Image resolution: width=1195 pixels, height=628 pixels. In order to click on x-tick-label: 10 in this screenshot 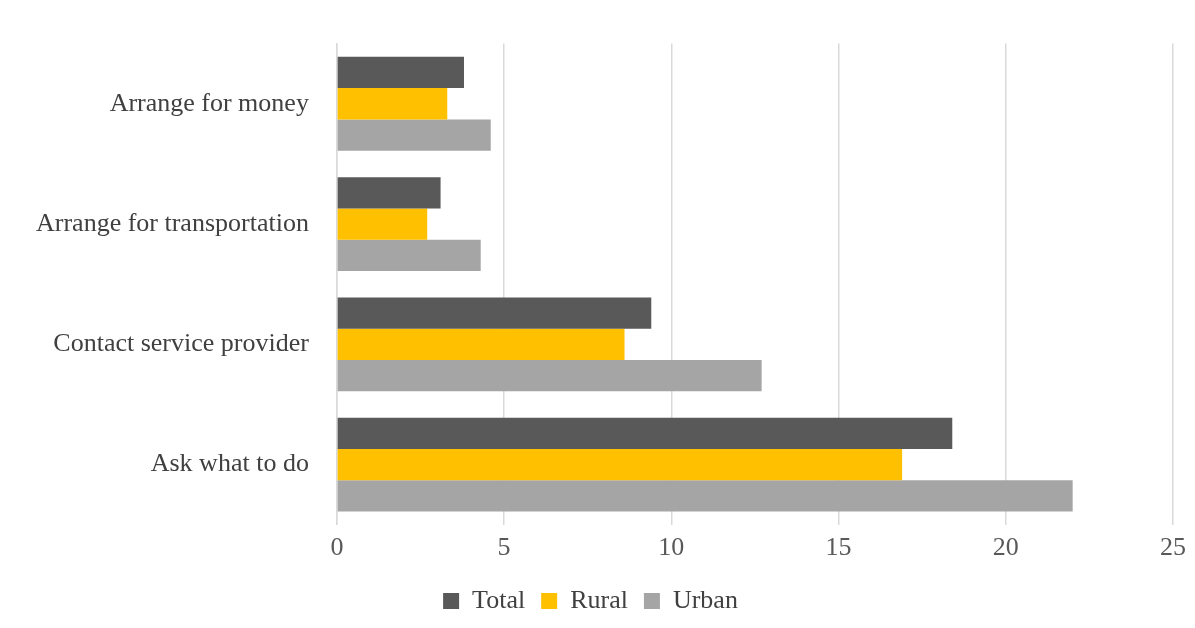, I will do `click(671, 547)`.